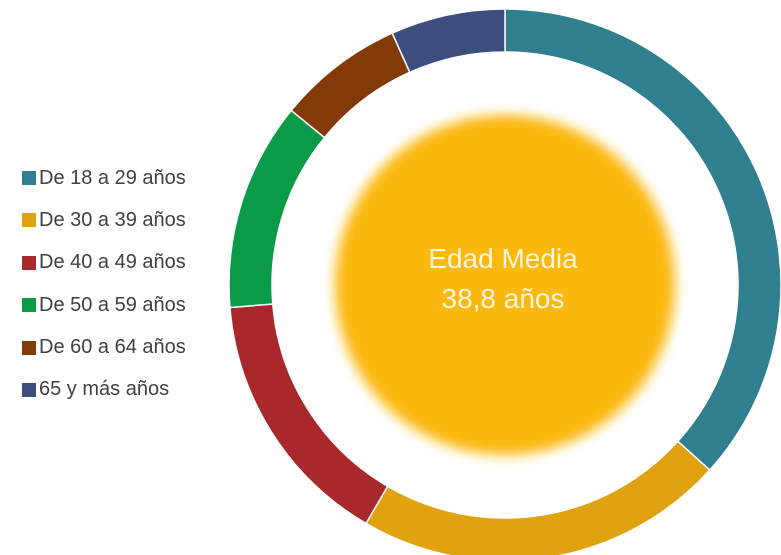  Describe the element at coordinates (112, 262) in the screenshot. I see `legend-label: De 40 a 49 años` at that location.